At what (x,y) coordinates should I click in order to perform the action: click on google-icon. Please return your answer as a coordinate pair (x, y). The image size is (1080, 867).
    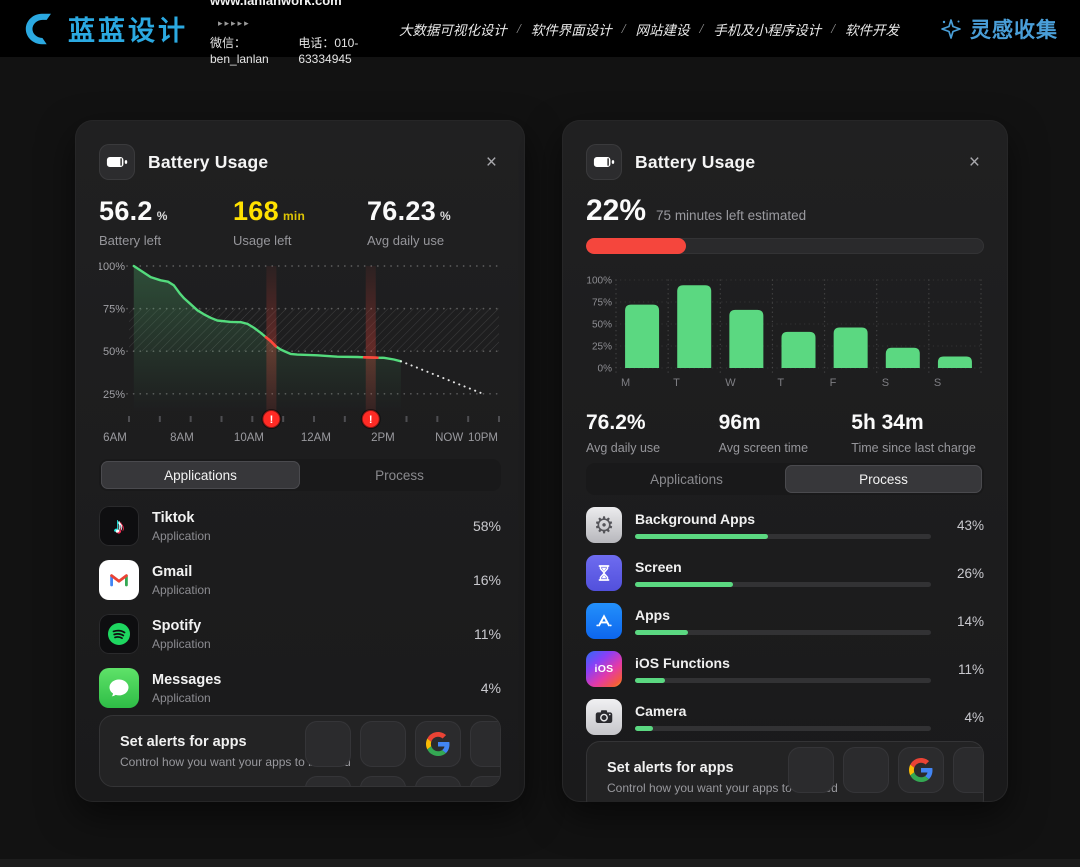
    Looking at the image, I should click on (921, 770).